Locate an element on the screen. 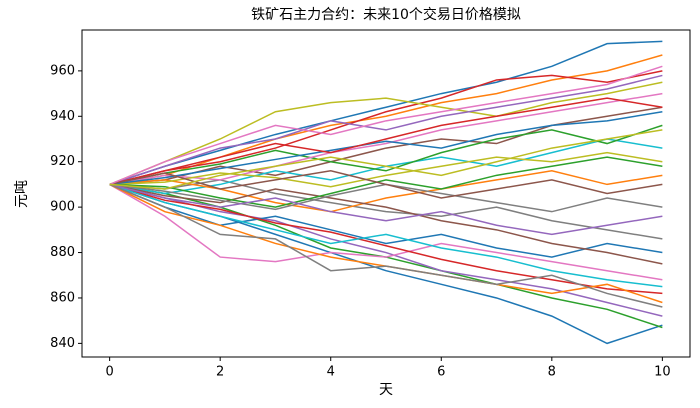 The height and width of the screenshot is (408, 700). x-tick-label: 8 is located at coordinates (552, 372).